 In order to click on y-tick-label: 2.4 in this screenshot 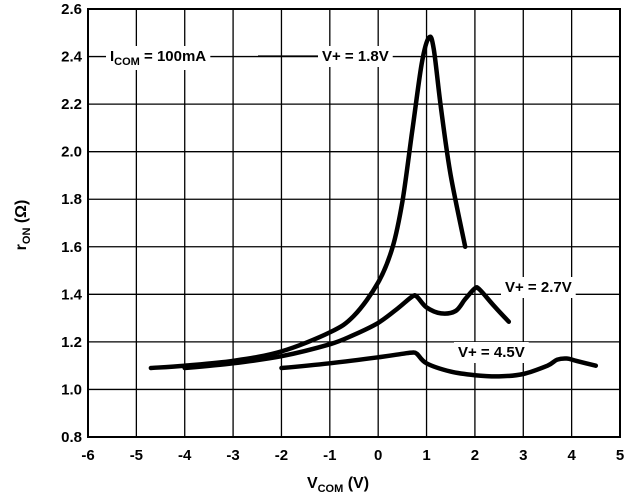, I will do `click(72, 57)`.